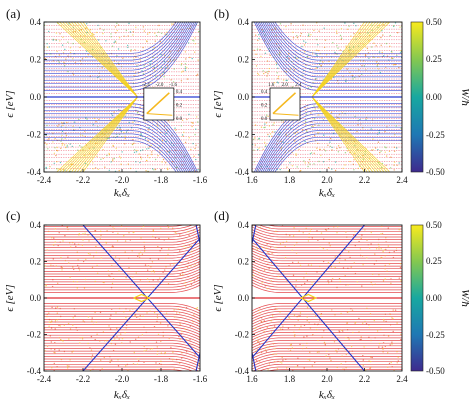 The height and width of the screenshot is (406, 469). I want to click on x-tick-label: -2.4, so click(44, 180).